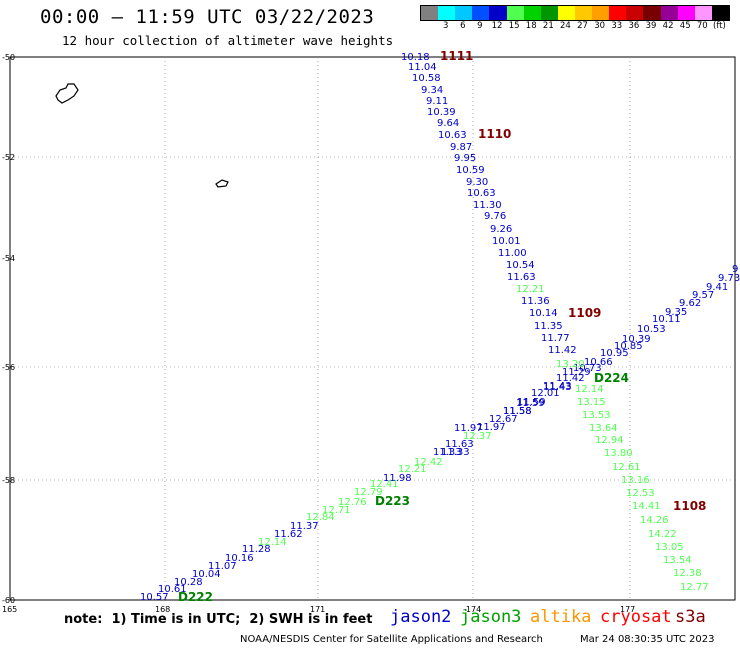  Describe the element at coordinates (465, 158) in the screenshot. I see `swh-value: 9.95` at that location.